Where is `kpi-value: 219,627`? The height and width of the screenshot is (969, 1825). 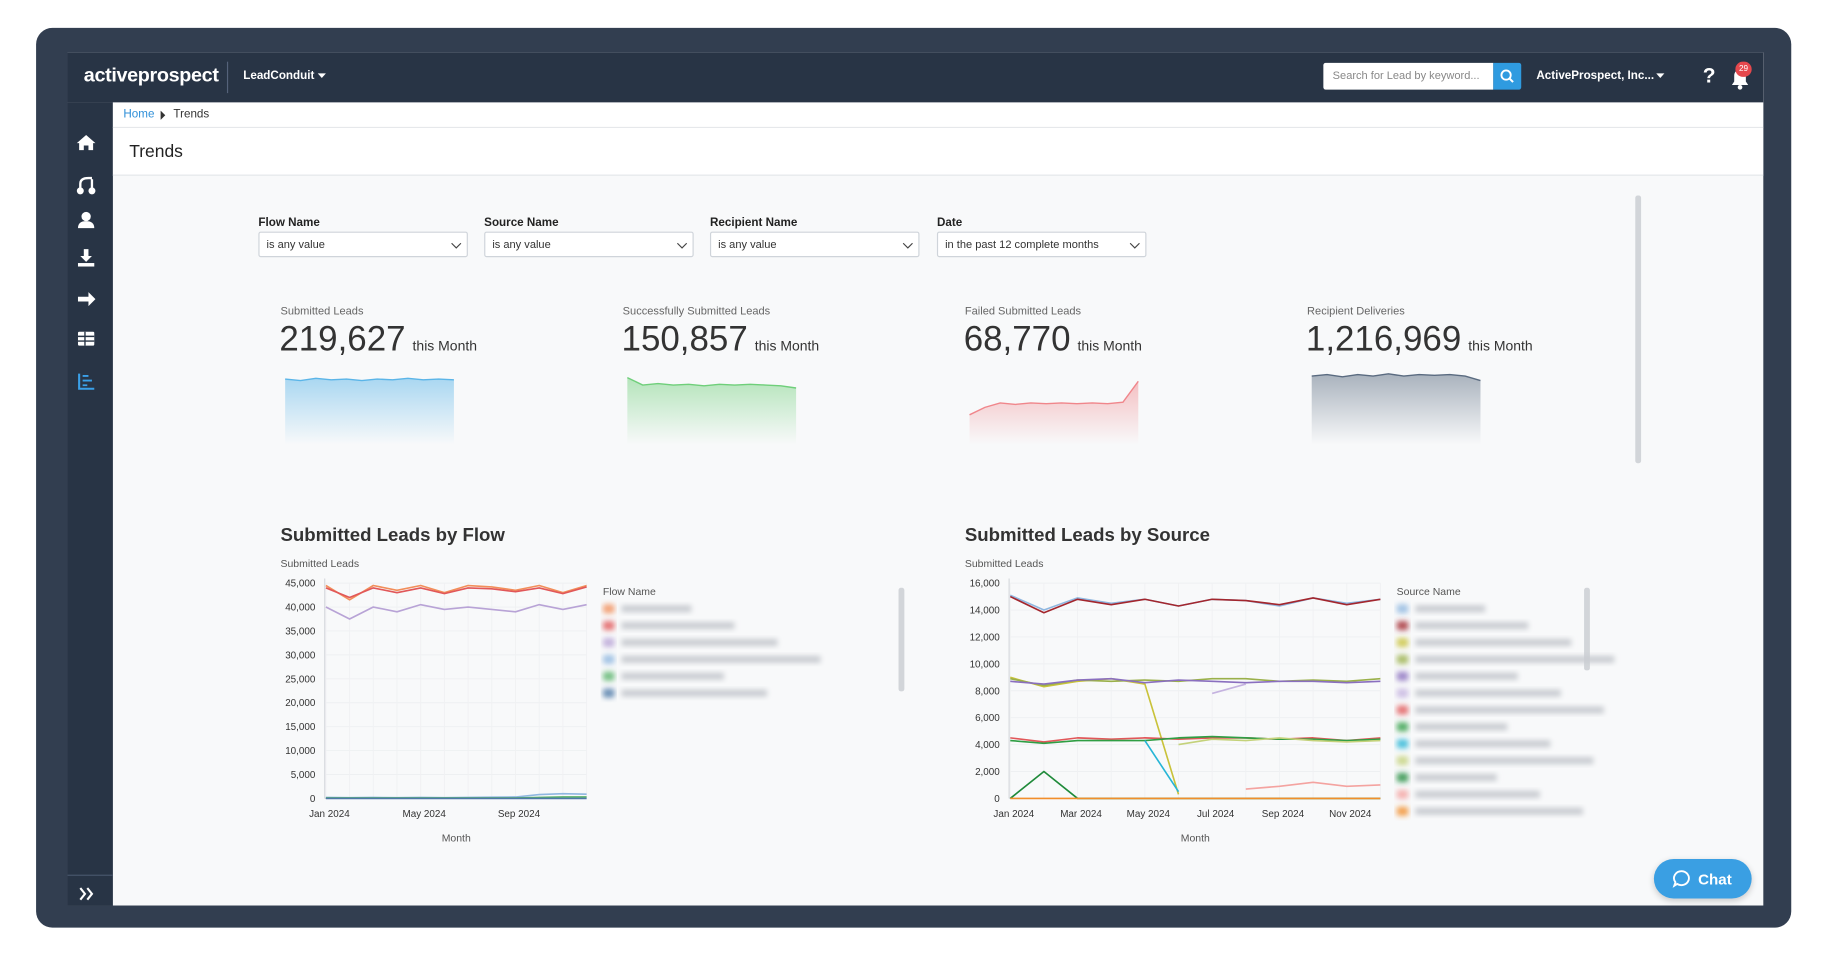
kpi-value: 219,627 is located at coordinates (342, 339).